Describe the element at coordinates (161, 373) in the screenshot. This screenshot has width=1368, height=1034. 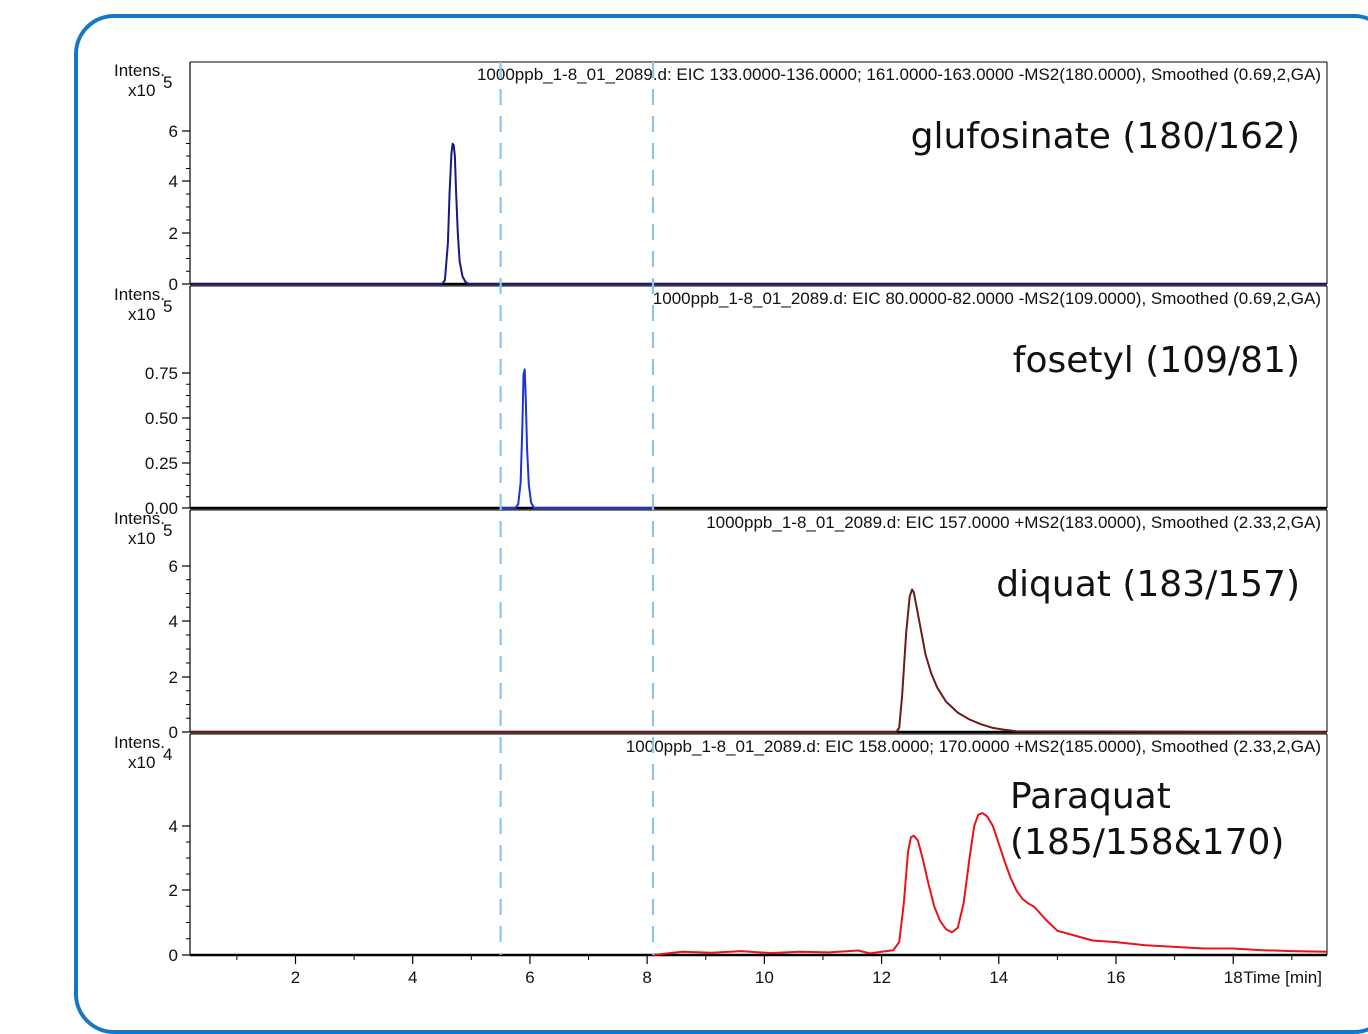
I see `y-tick-label: 0.75` at that location.